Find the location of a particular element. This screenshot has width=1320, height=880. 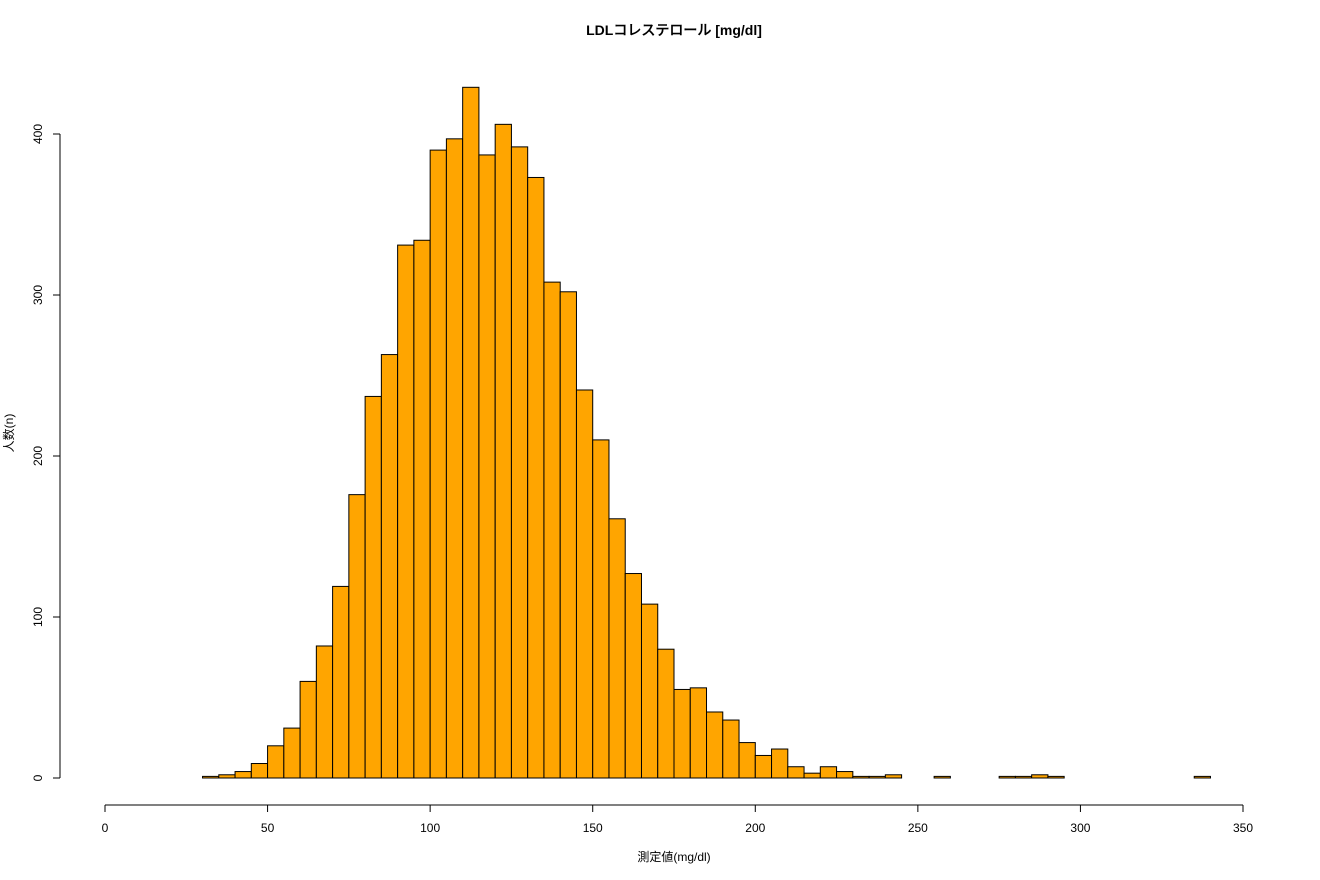

x-axis: 0 50 100 150 200 250 300 350 is located at coordinates (677, 819).